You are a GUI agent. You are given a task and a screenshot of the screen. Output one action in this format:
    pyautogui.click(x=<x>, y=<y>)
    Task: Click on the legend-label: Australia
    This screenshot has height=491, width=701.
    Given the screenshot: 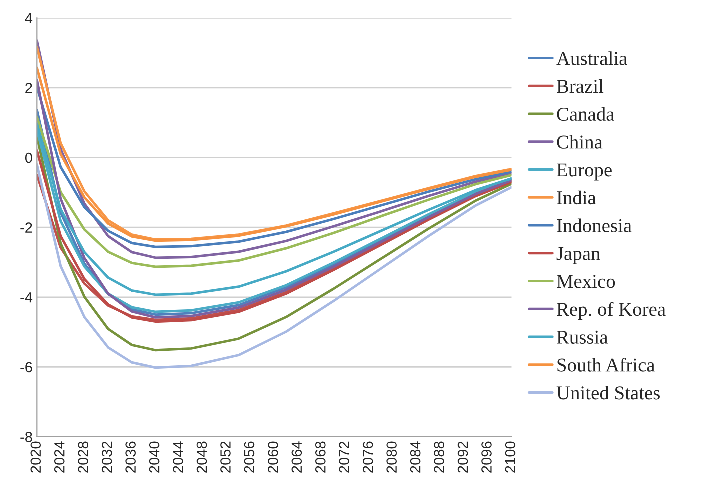 What is the action you would take?
    pyautogui.click(x=592, y=59)
    